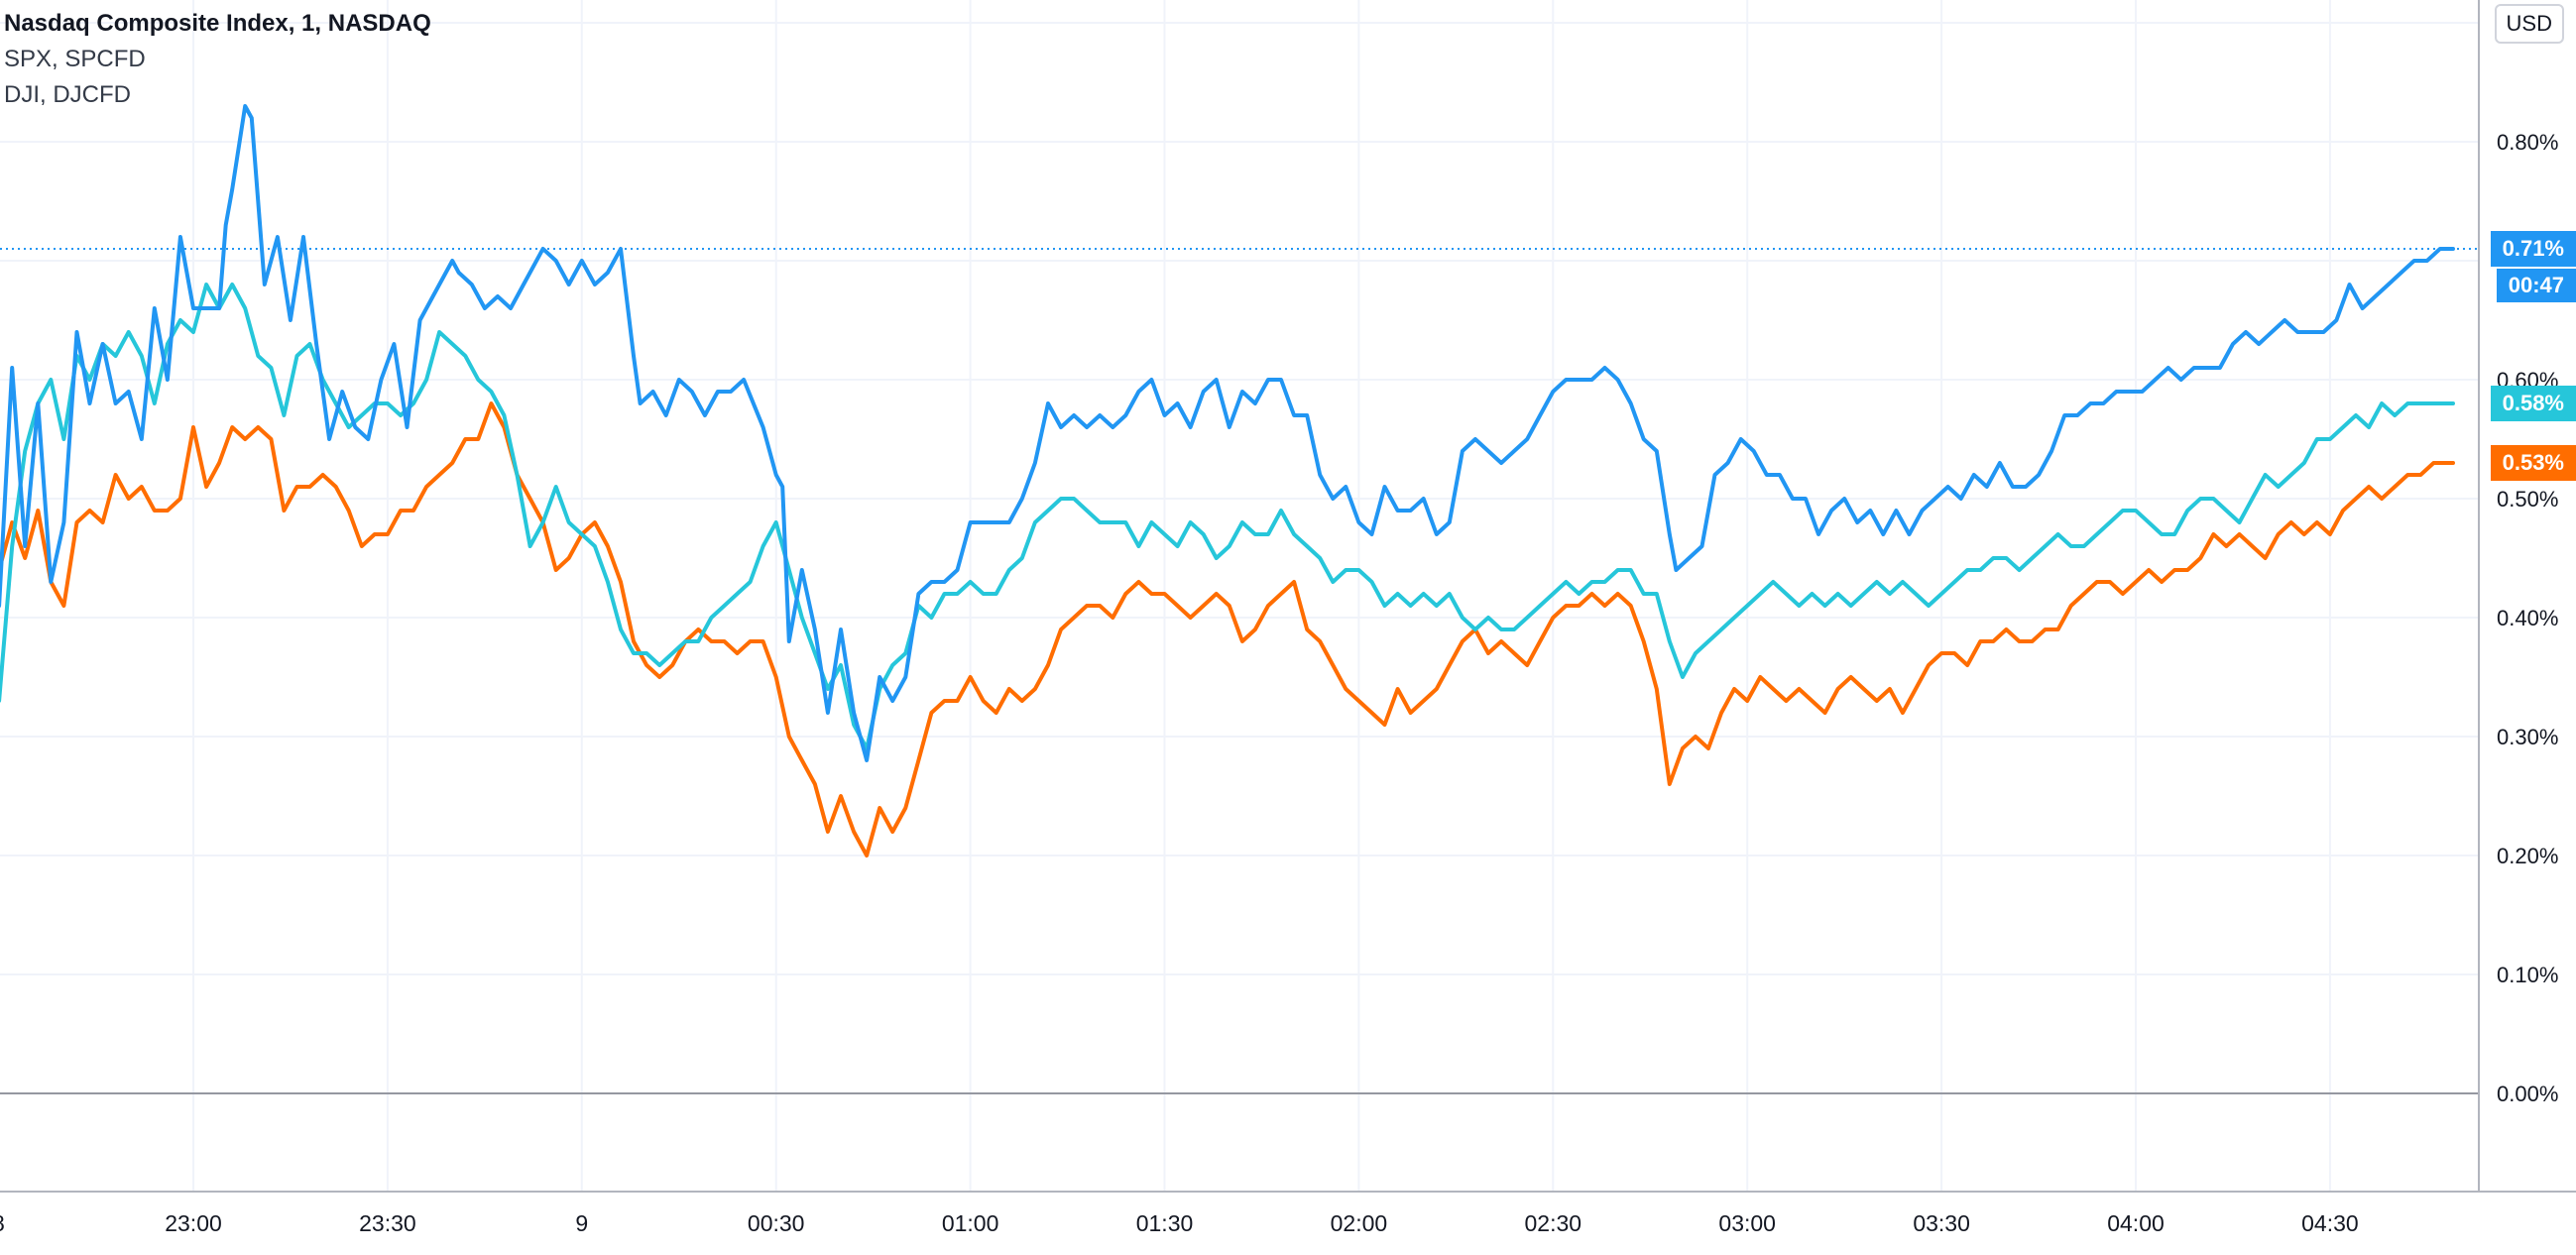 This screenshot has height=1255, width=2576. What do you see at coordinates (1165, 1223) in the screenshot?
I see `x-tick-label: 01:30` at bounding box center [1165, 1223].